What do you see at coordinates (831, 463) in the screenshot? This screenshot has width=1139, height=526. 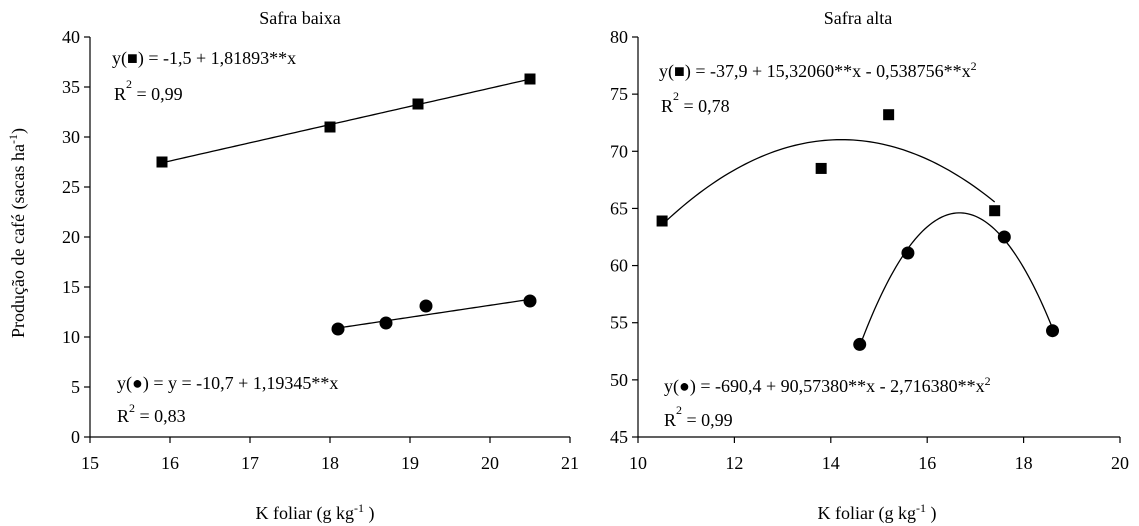 I see `x-tick-label: 14` at bounding box center [831, 463].